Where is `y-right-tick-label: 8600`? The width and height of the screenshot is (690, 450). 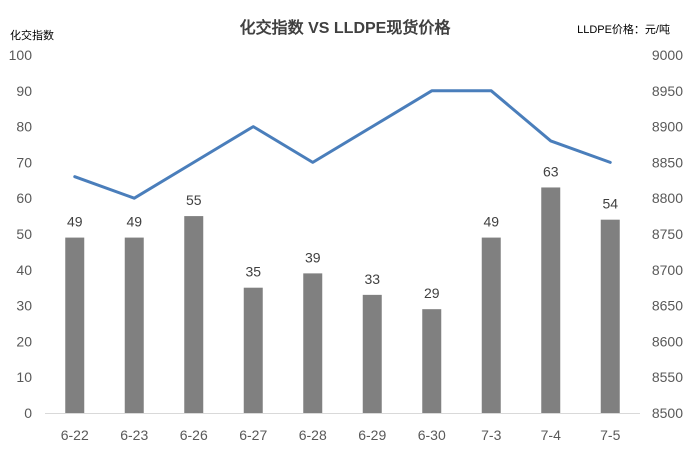 y-right-tick-label: 8600 is located at coordinates (667, 341).